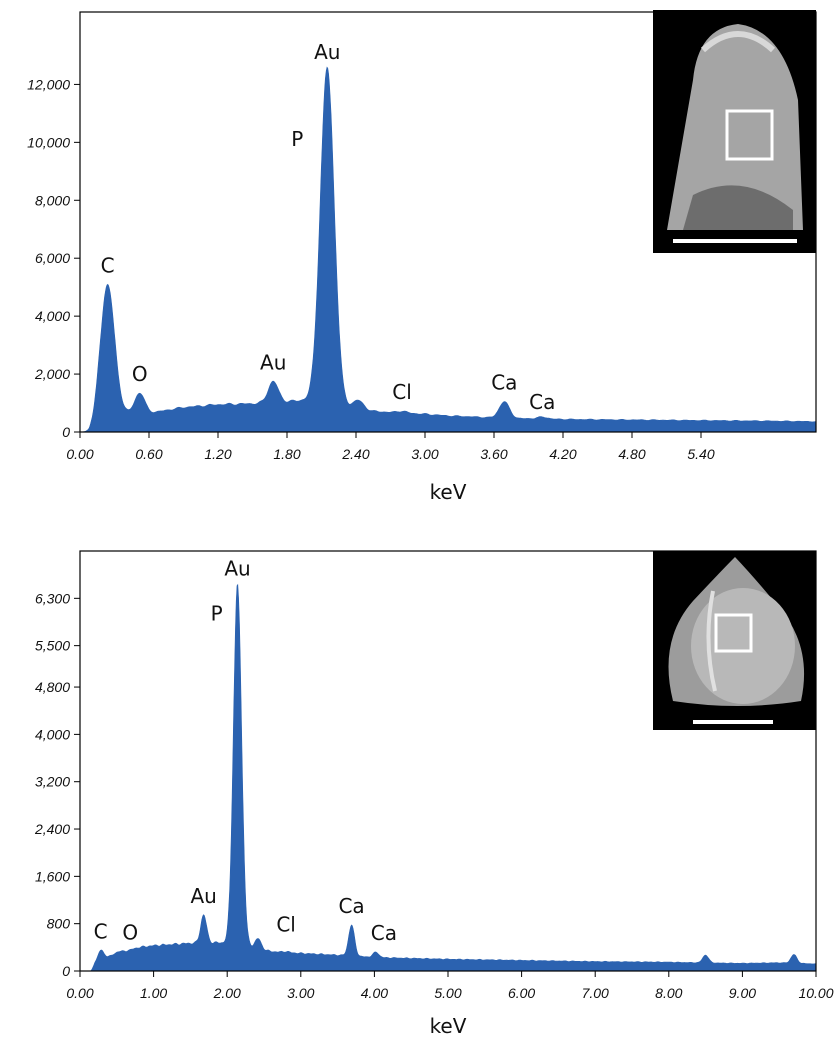 Image resolution: width=840 pixels, height=1040 pixels. I want to click on x-tick-label: 7.00, so click(595, 993).